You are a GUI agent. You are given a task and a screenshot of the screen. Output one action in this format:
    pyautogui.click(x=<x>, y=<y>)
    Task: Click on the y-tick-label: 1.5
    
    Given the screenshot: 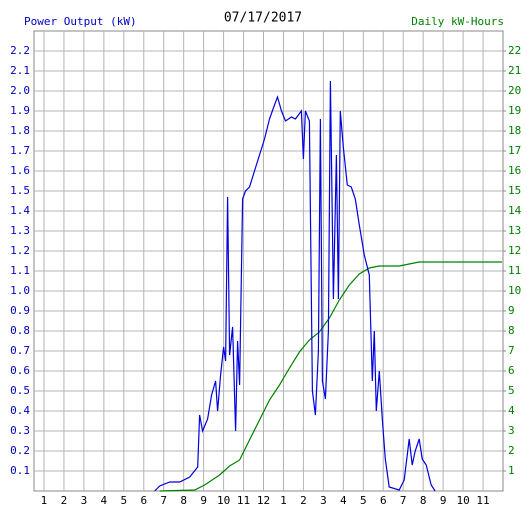 What is the action you would take?
    pyautogui.click(x=20, y=190)
    